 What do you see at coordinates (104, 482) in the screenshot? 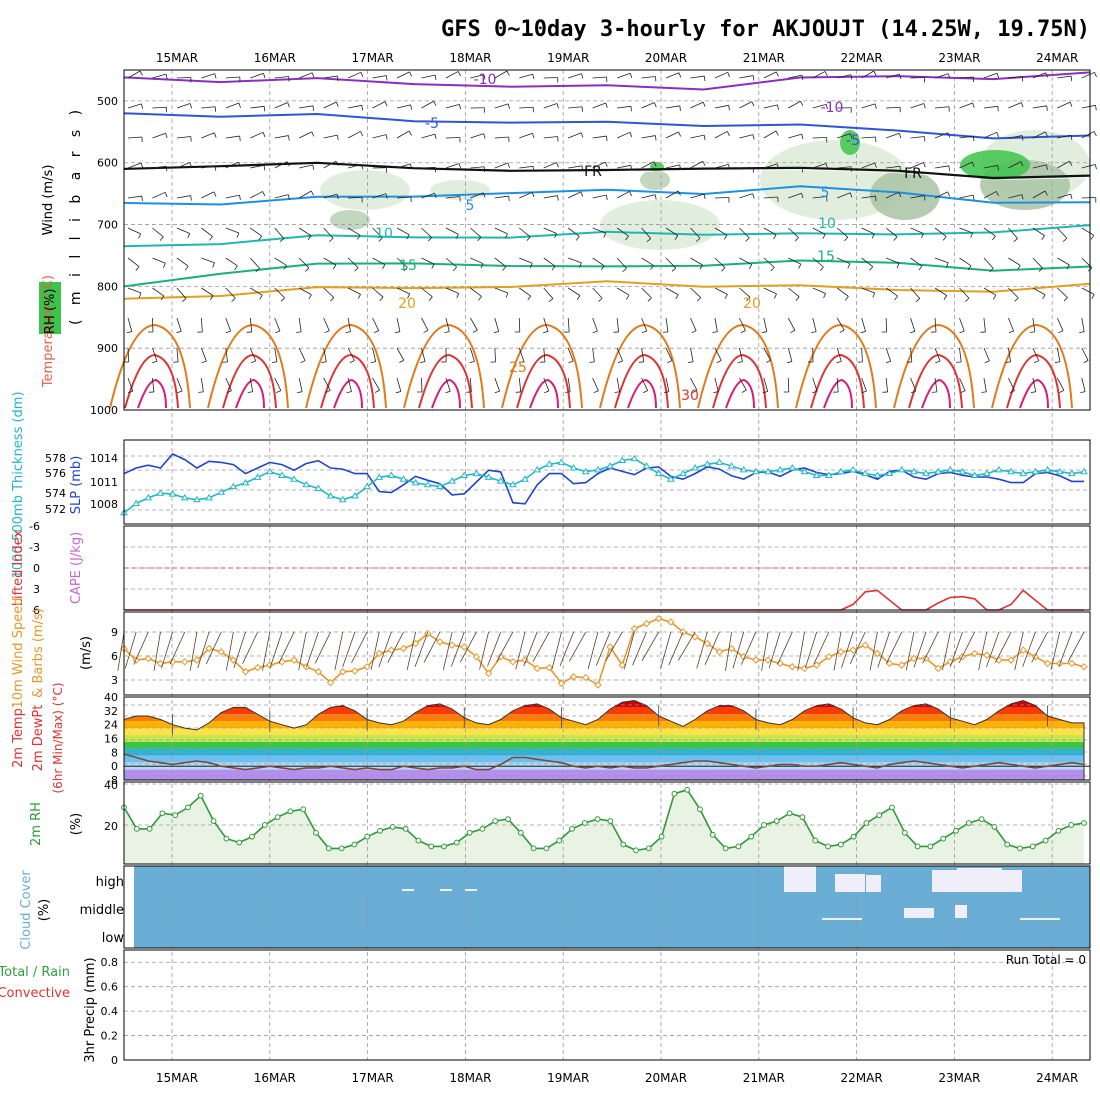
I see `slp-tick-label: 1011` at bounding box center [104, 482].